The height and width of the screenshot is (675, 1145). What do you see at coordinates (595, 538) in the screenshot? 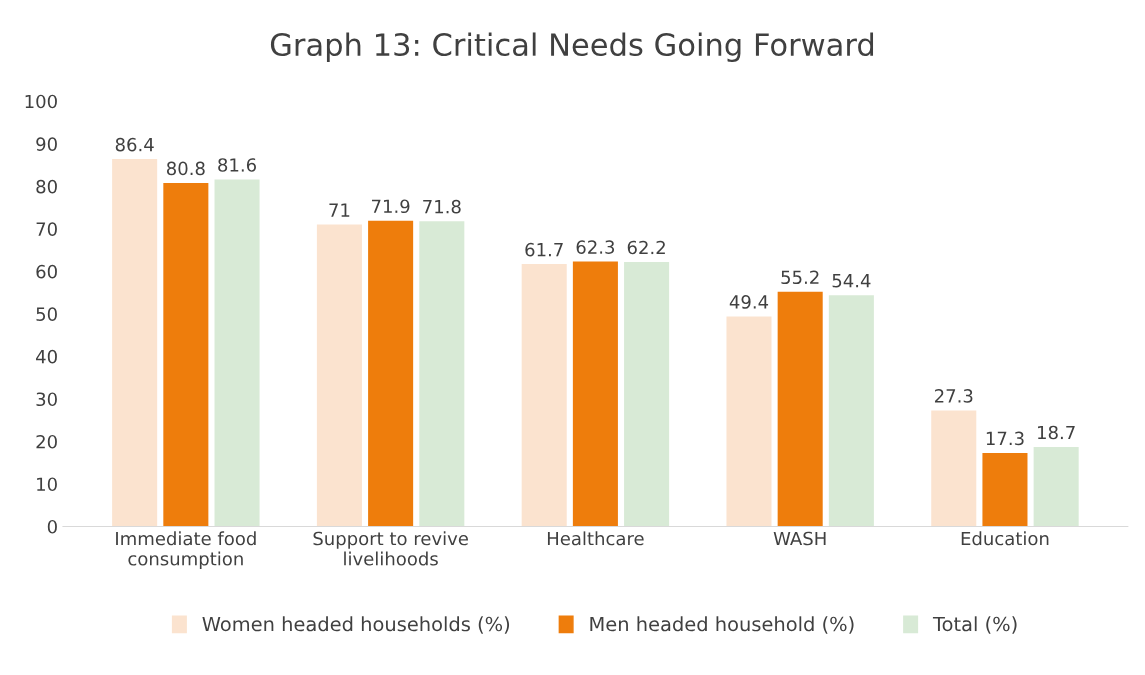
I see `x-tick-label: Healthcare` at bounding box center [595, 538].